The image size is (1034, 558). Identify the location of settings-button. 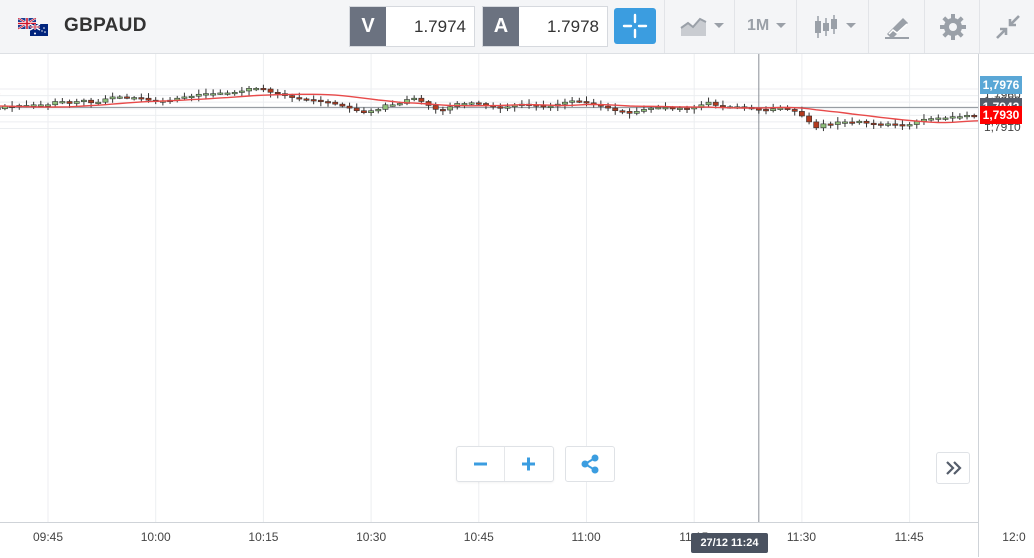
(952, 26).